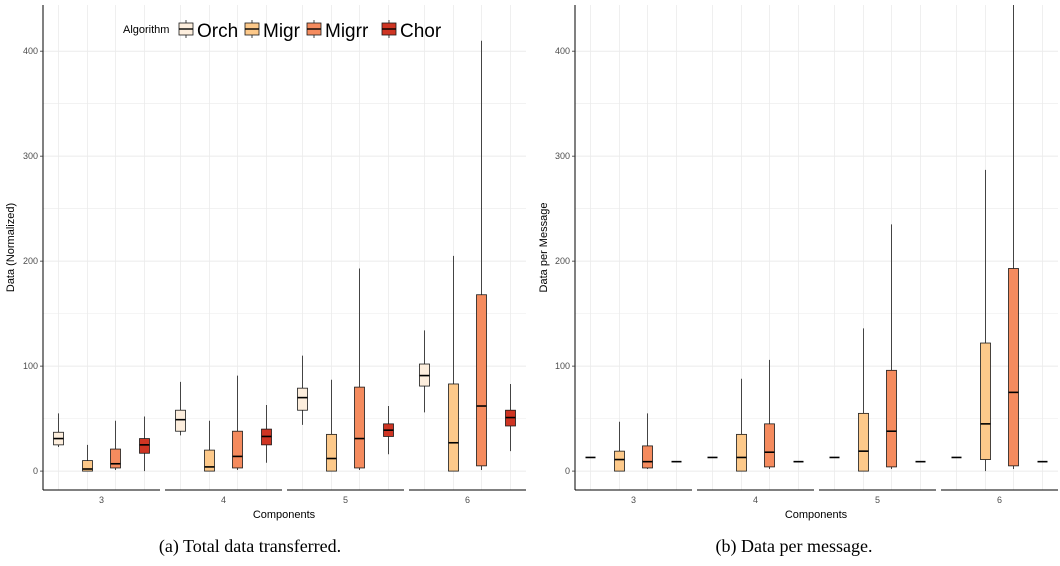  Describe the element at coordinates (421, 31) in the screenshot. I see `legend-label-chor: Chor` at that location.